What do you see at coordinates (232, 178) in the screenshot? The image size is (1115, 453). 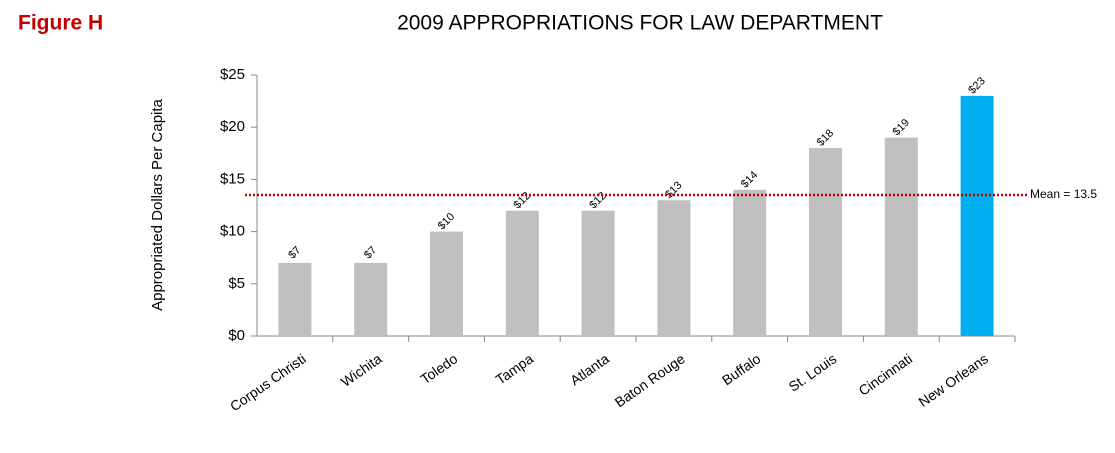 I see `y-tick-label: $15` at bounding box center [232, 178].